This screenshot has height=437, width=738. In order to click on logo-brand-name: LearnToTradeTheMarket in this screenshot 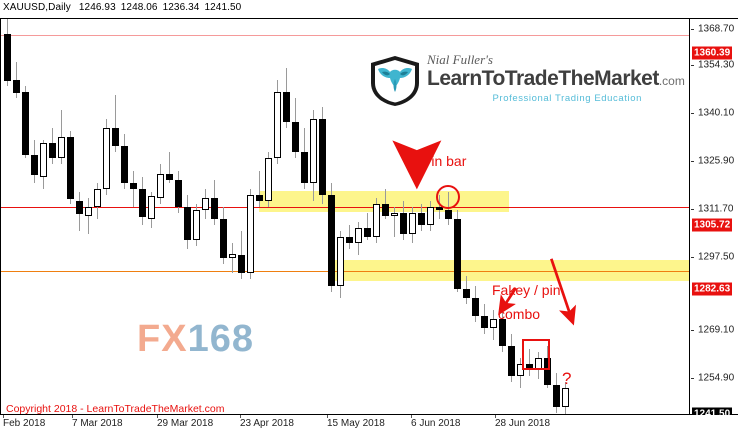, I will do `click(543, 78)`.